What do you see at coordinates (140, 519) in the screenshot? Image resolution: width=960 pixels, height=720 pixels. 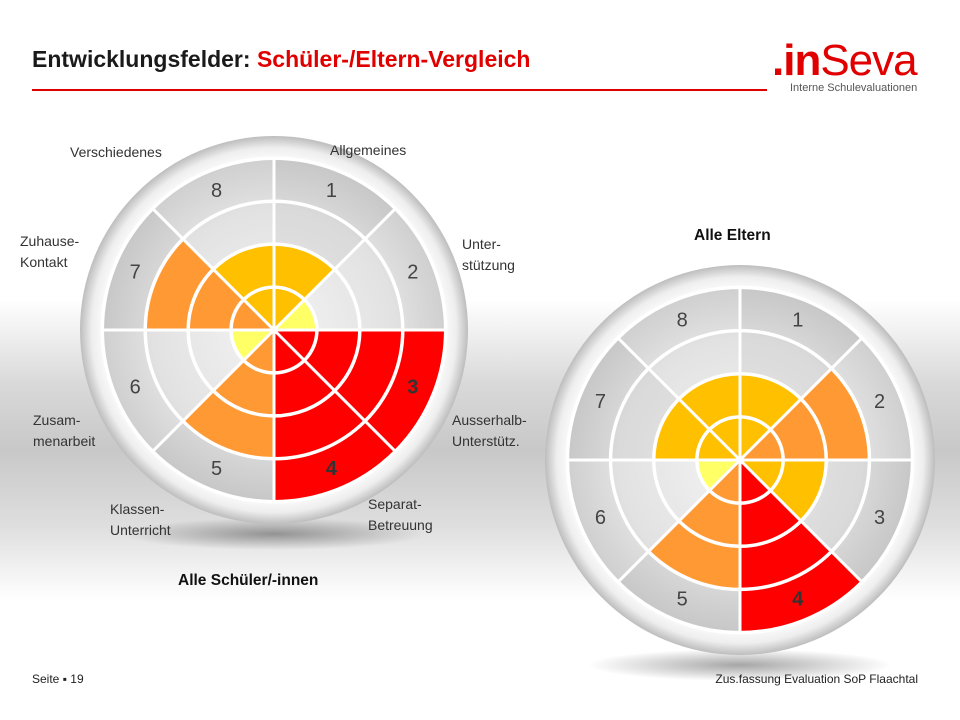 I see `field-label-klassen-unterricht: Klassen- Unterricht` at bounding box center [140, 519].